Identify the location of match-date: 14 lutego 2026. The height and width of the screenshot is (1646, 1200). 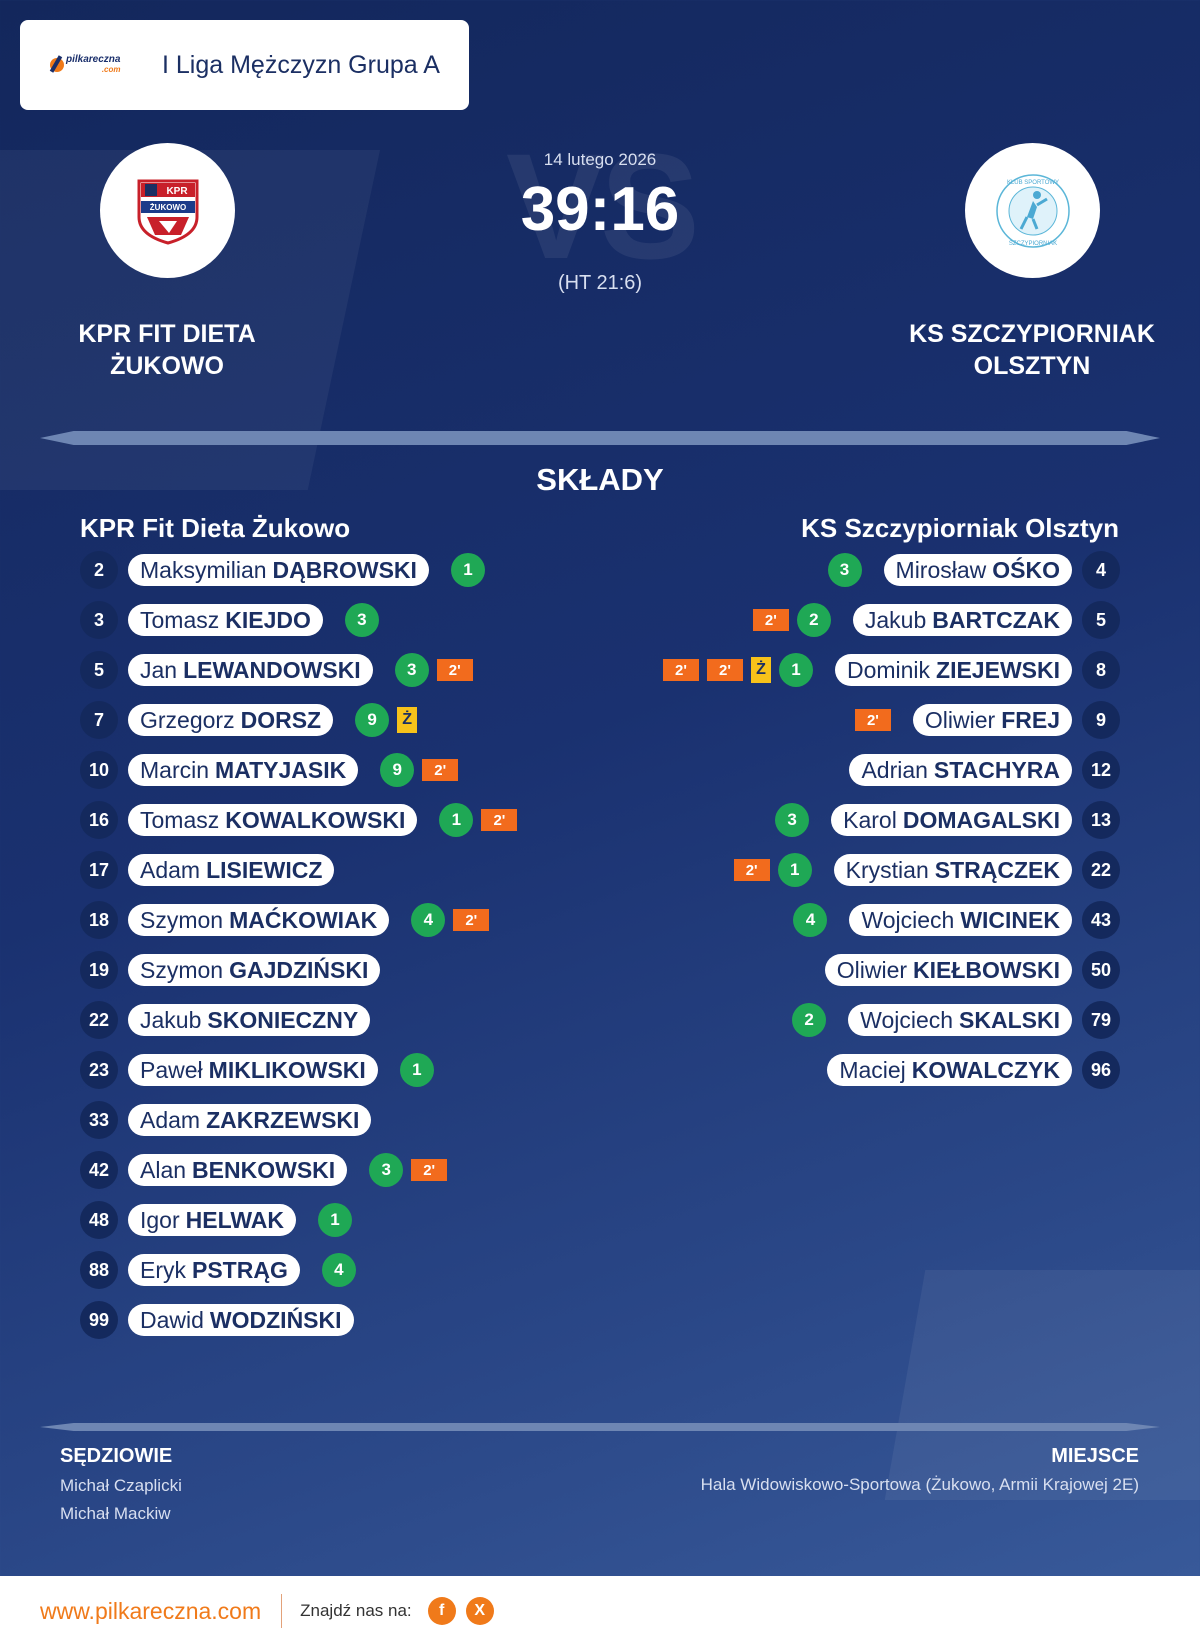
(600, 159).